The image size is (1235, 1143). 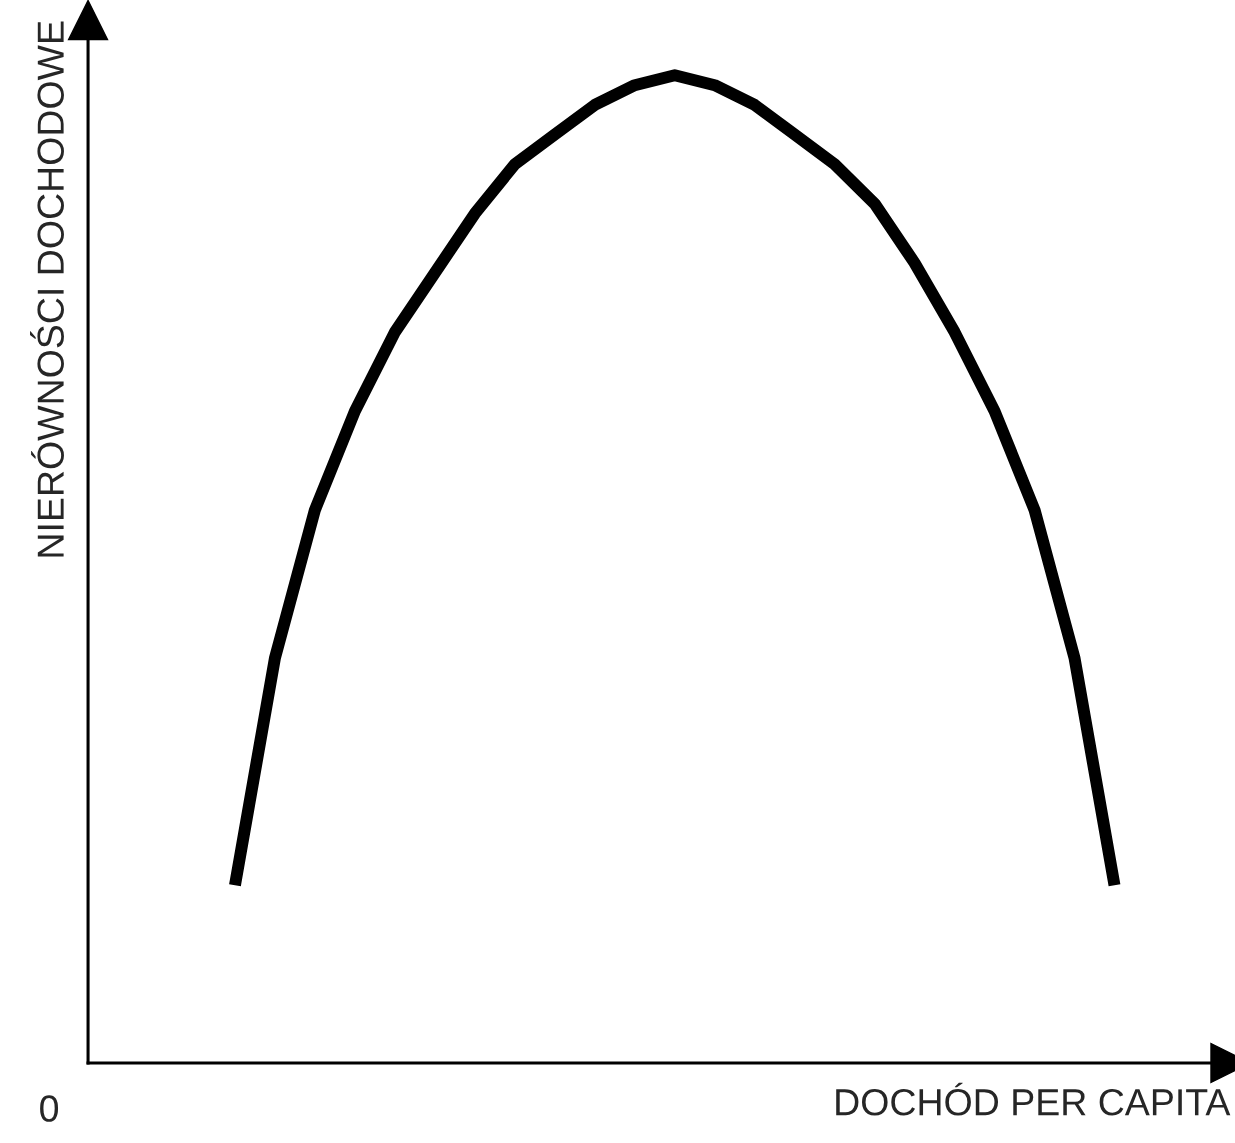 What do you see at coordinates (49, 1108) in the screenshot?
I see `text: 0` at bounding box center [49, 1108].